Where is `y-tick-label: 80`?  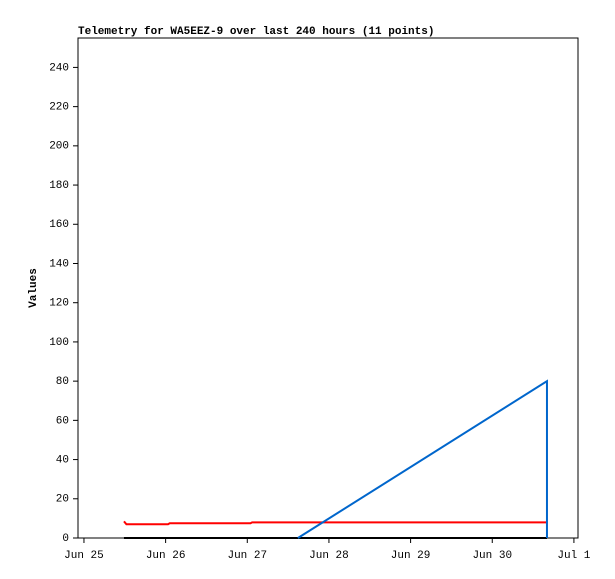 y-tick-label: 80 is located at coordinates (62, 382).